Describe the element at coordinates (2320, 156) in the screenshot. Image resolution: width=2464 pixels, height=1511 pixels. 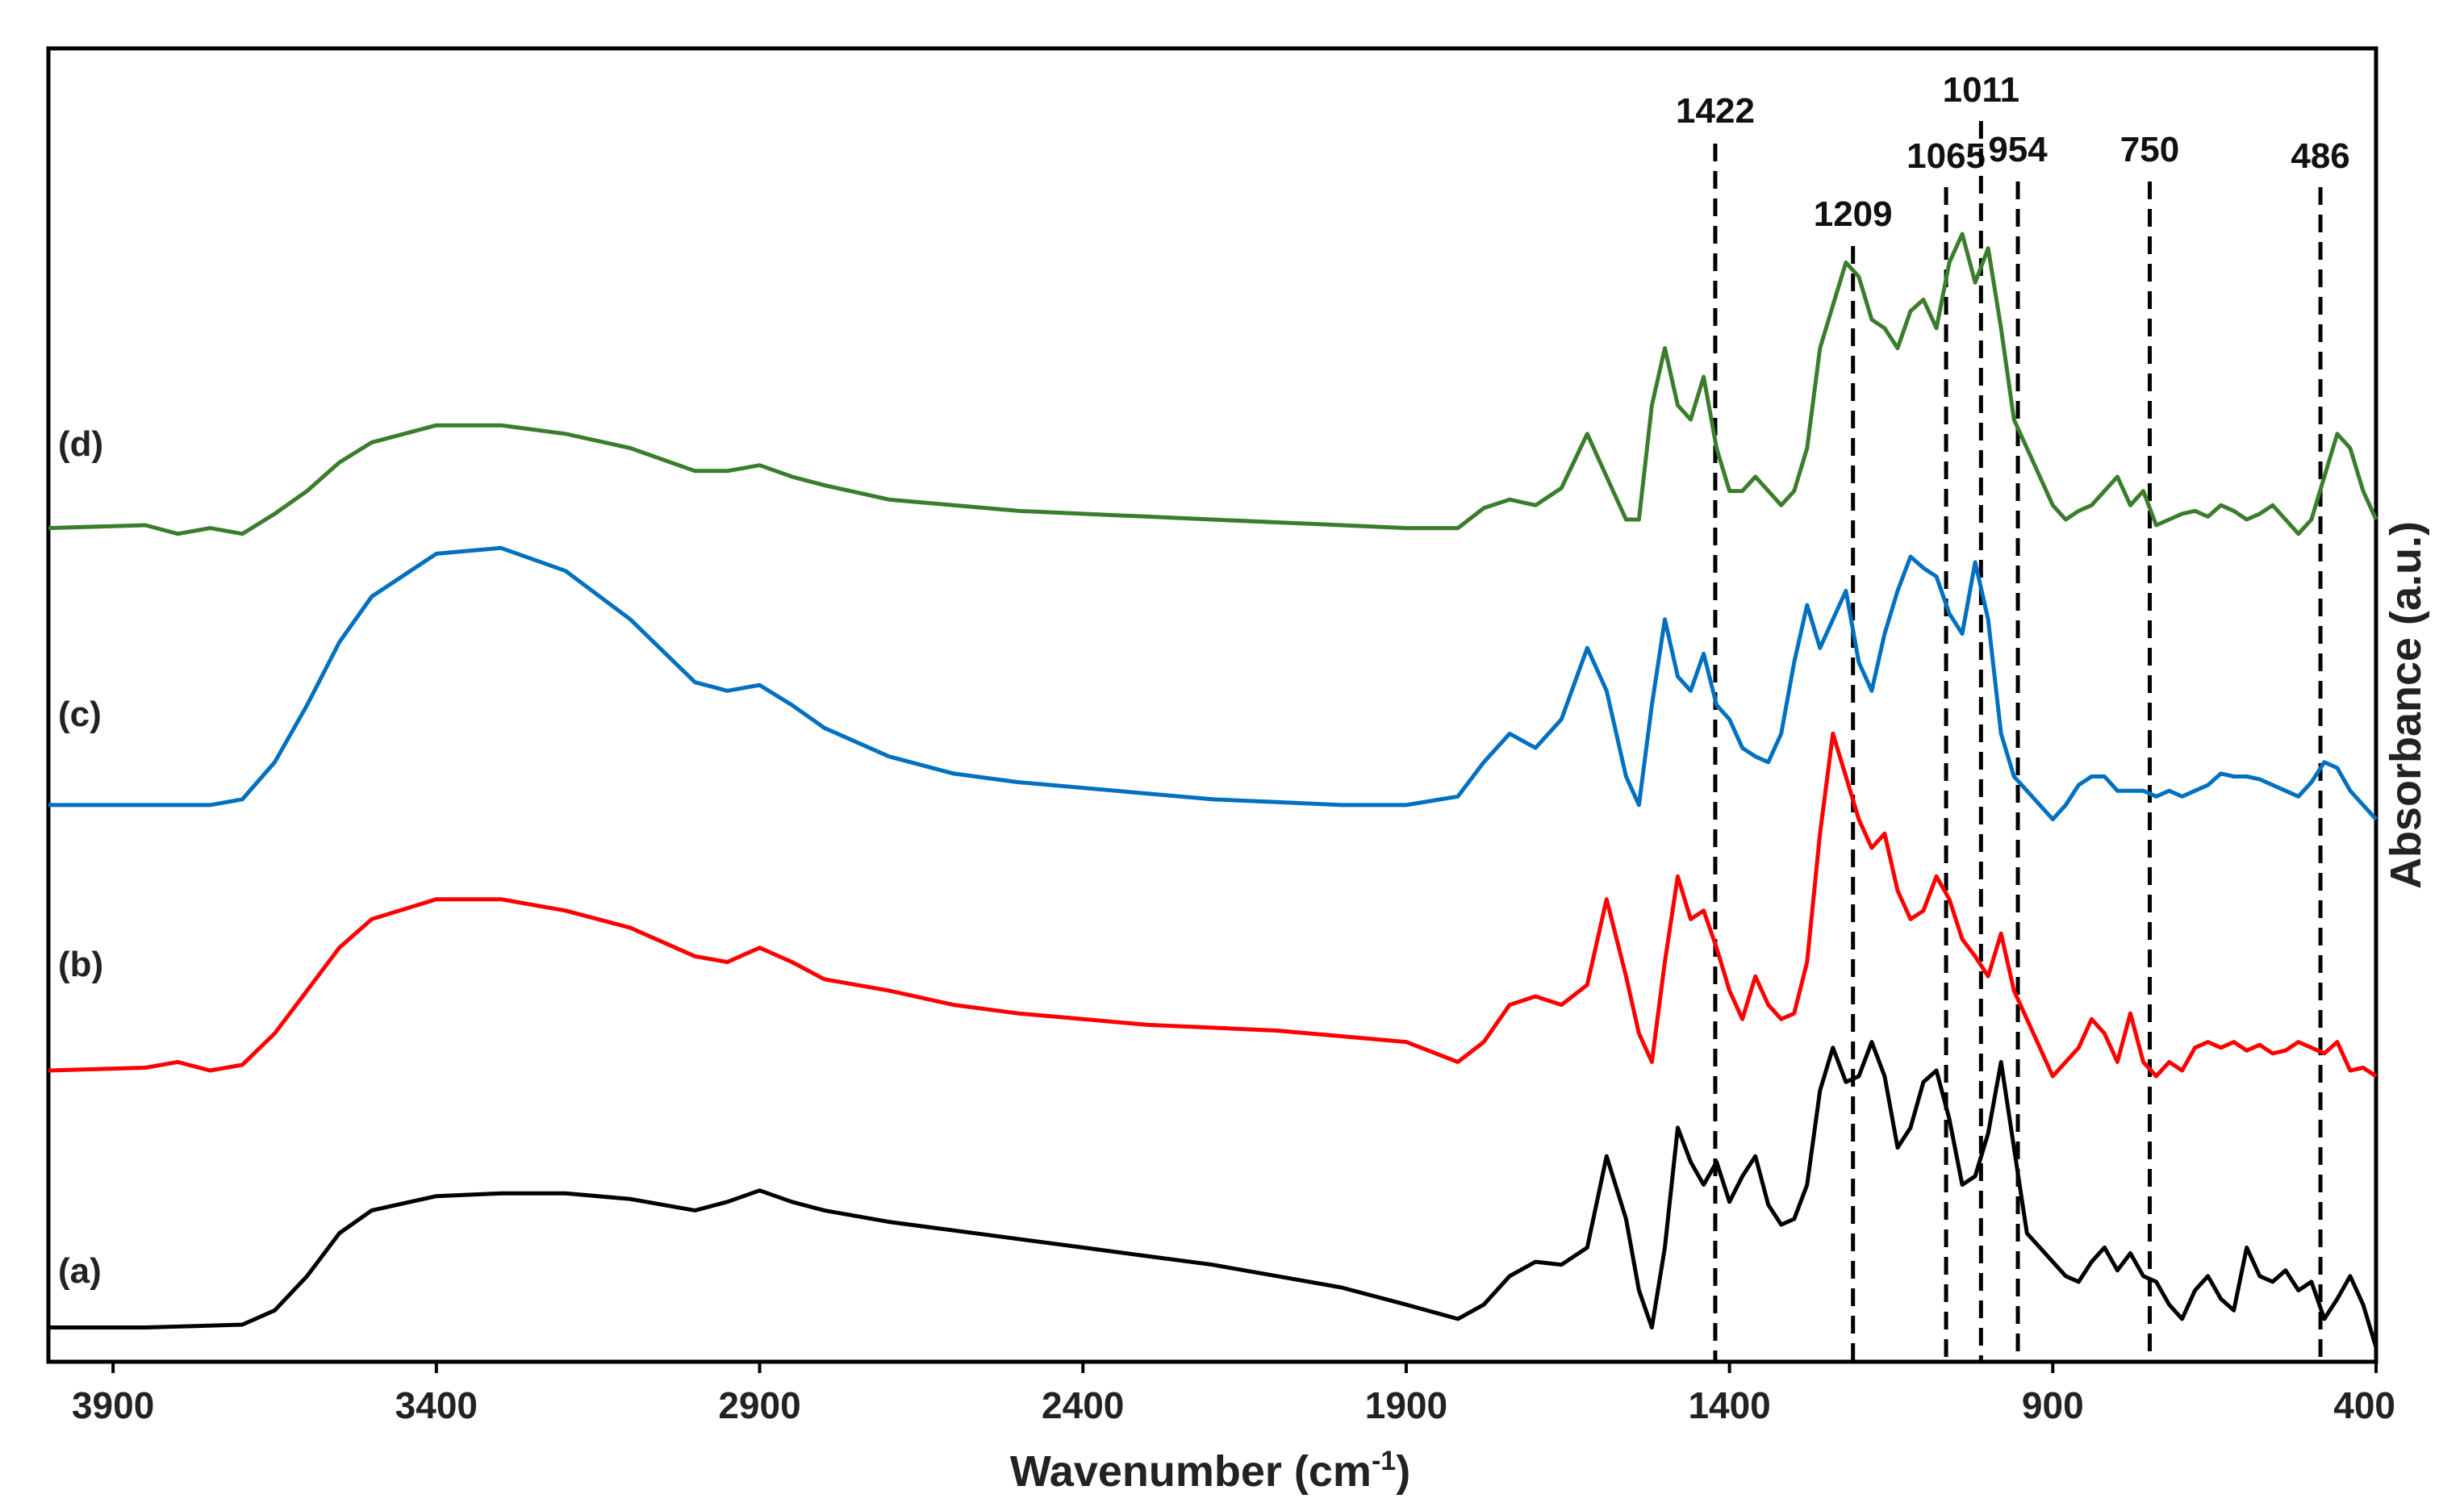
I see `reference-label-6: 486` at that location.